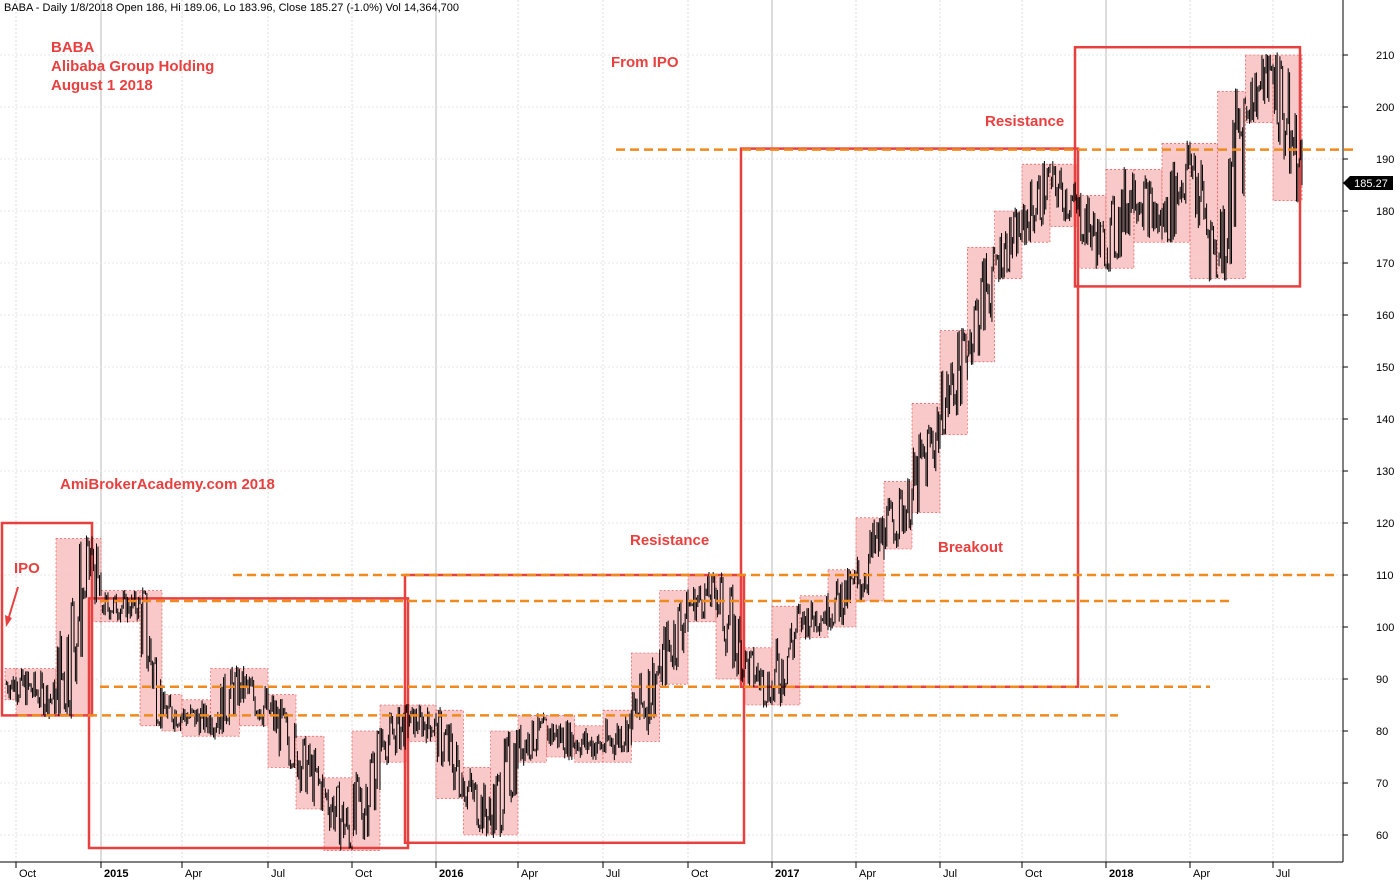  Describe the element at coordinates (1385, 420) in the screenshot. I see `price-tick-label: 140` at that location.